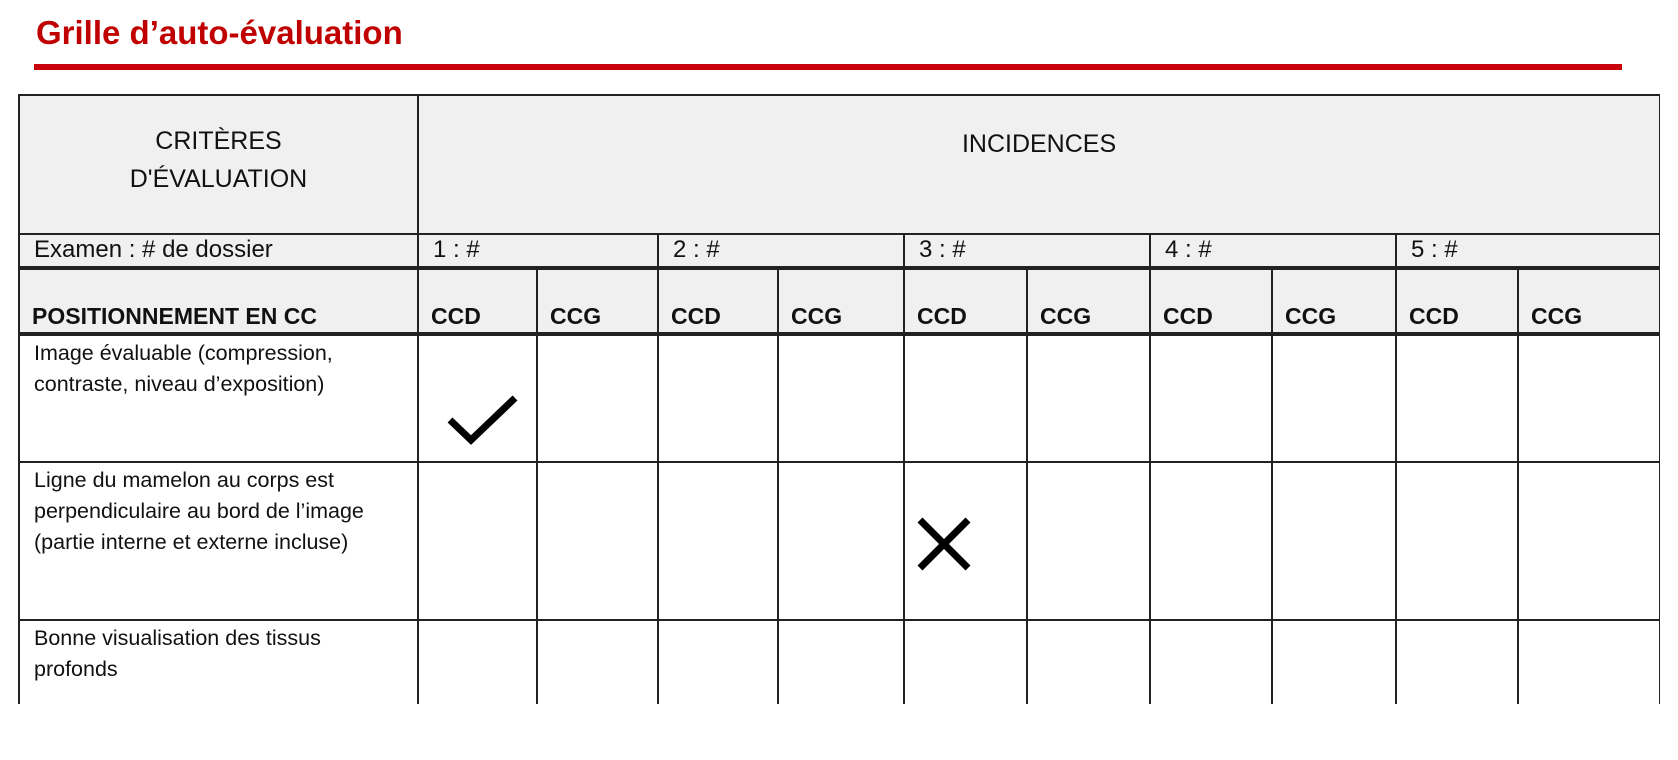 Image resolution: width=1678 pixels, height=760 pixels. What do you see at coordinates (218, 661) in the screenshot?
I see `criteria-label: Bonne visualisation des tissus profonds` at bounding box center [218, 661].